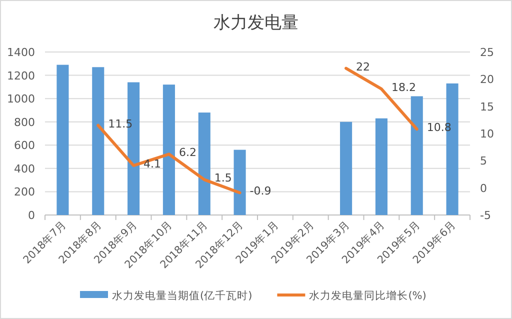  What do you see at coordinates (24, 169) in the screenshot?
I see `y-tick-label: 400` at bounding box center [24, 169].